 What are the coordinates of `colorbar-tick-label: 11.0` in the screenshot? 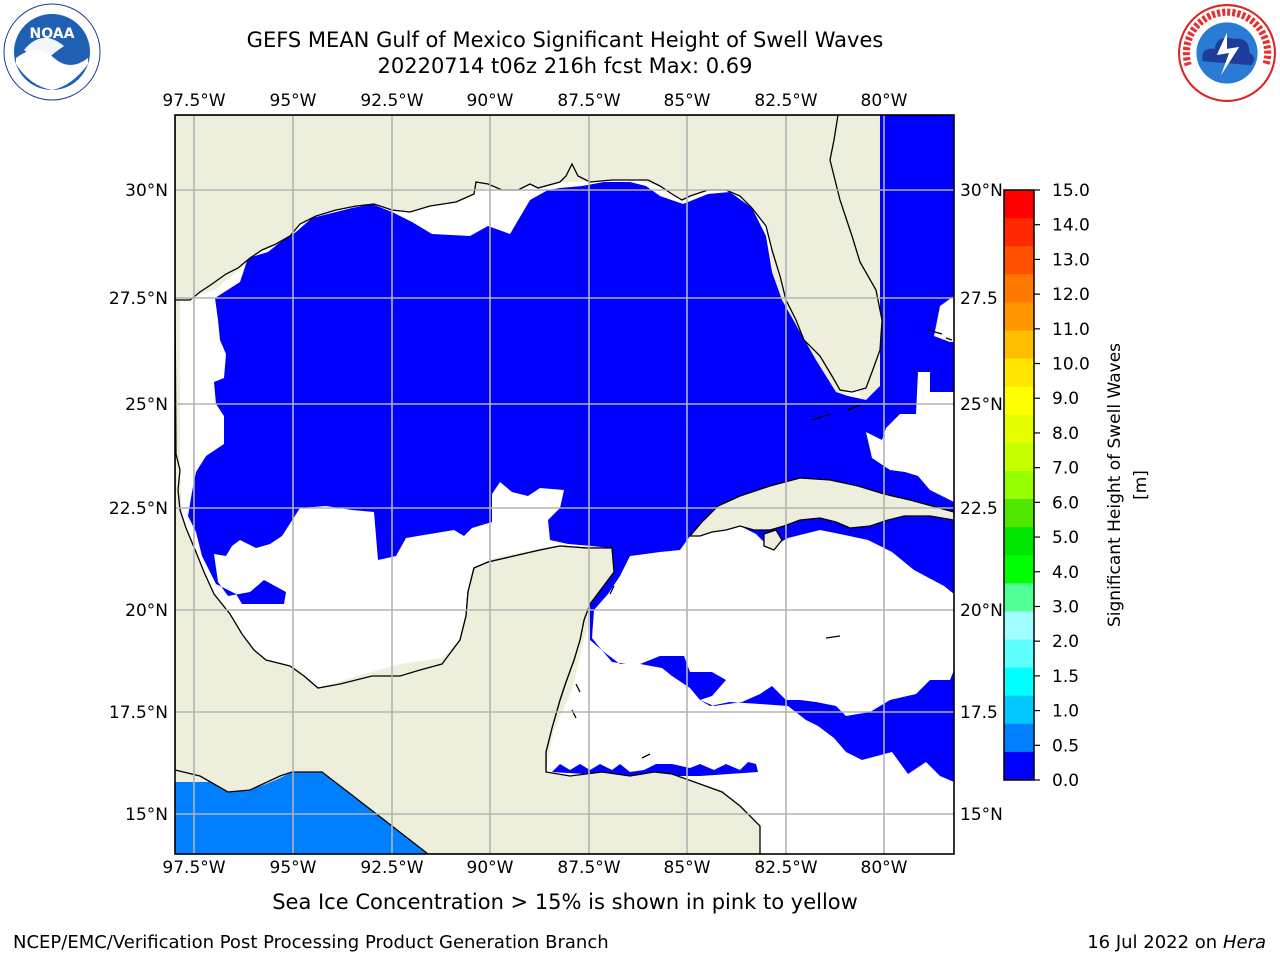 It's located at (1071, 330).